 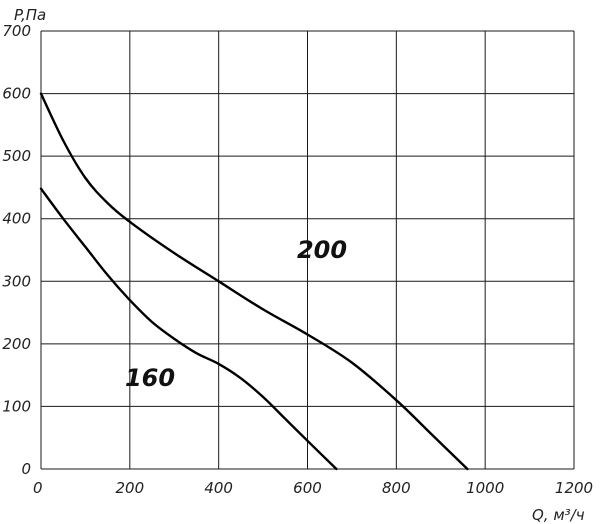 What do you see at coordinates (218, 488) in the screenshot?
I see `x-tick-label: 400` at bounding box center [218, 488].